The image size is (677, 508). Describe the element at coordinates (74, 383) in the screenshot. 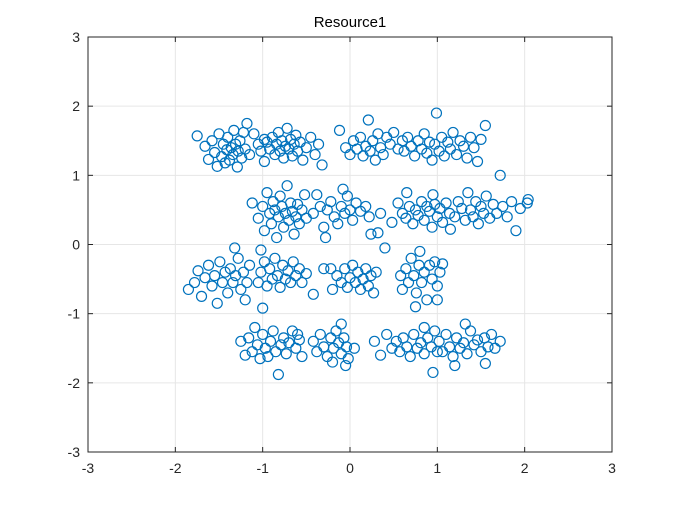

I see `y-tick-label: -2` at that location.